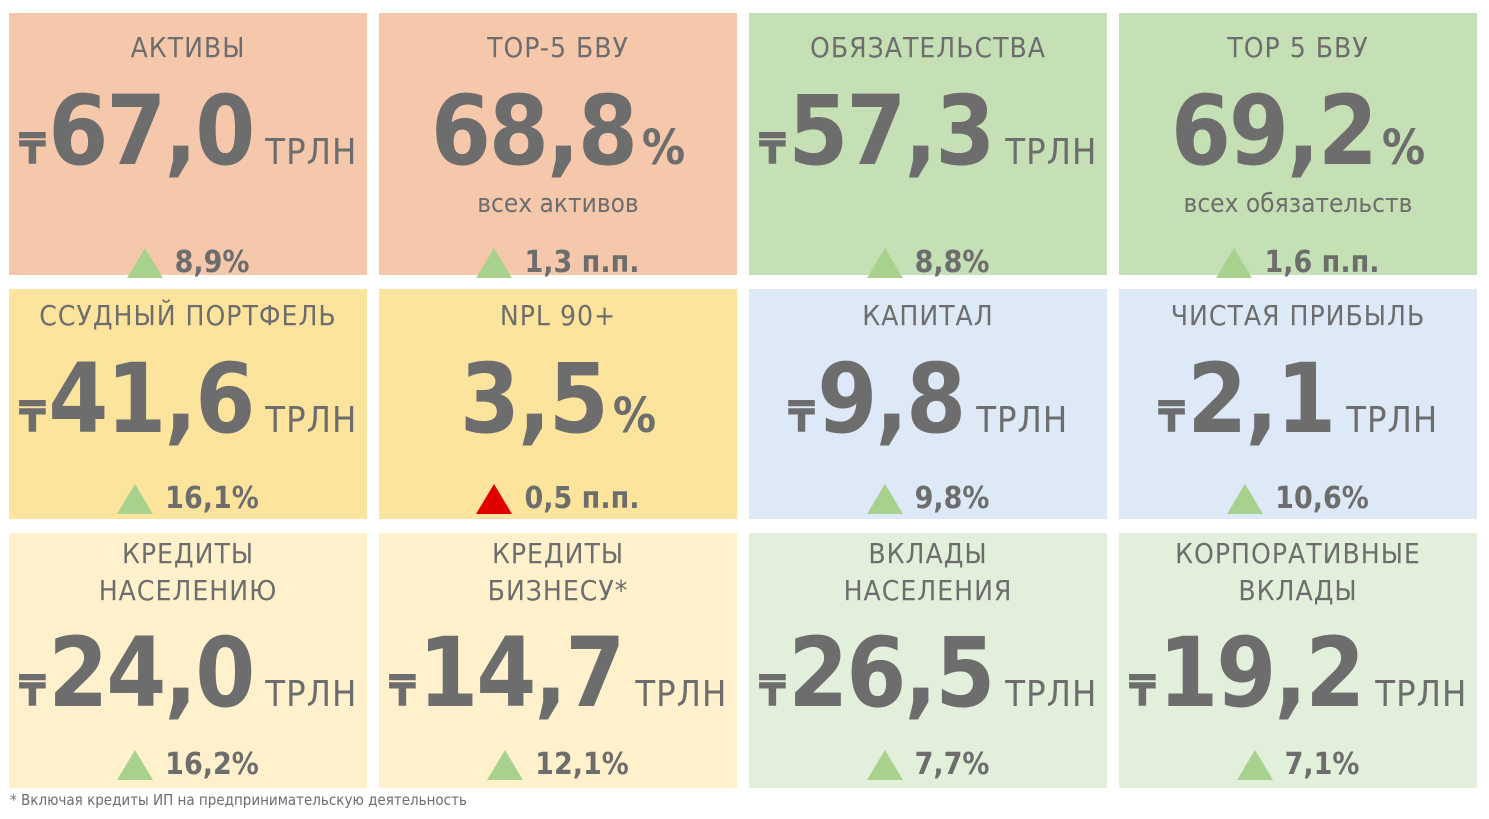  What do you see at coordinates (212, 764) in the screenshot?
I see `tile-change-value: 16,2%` at bounding box center [212, 764].